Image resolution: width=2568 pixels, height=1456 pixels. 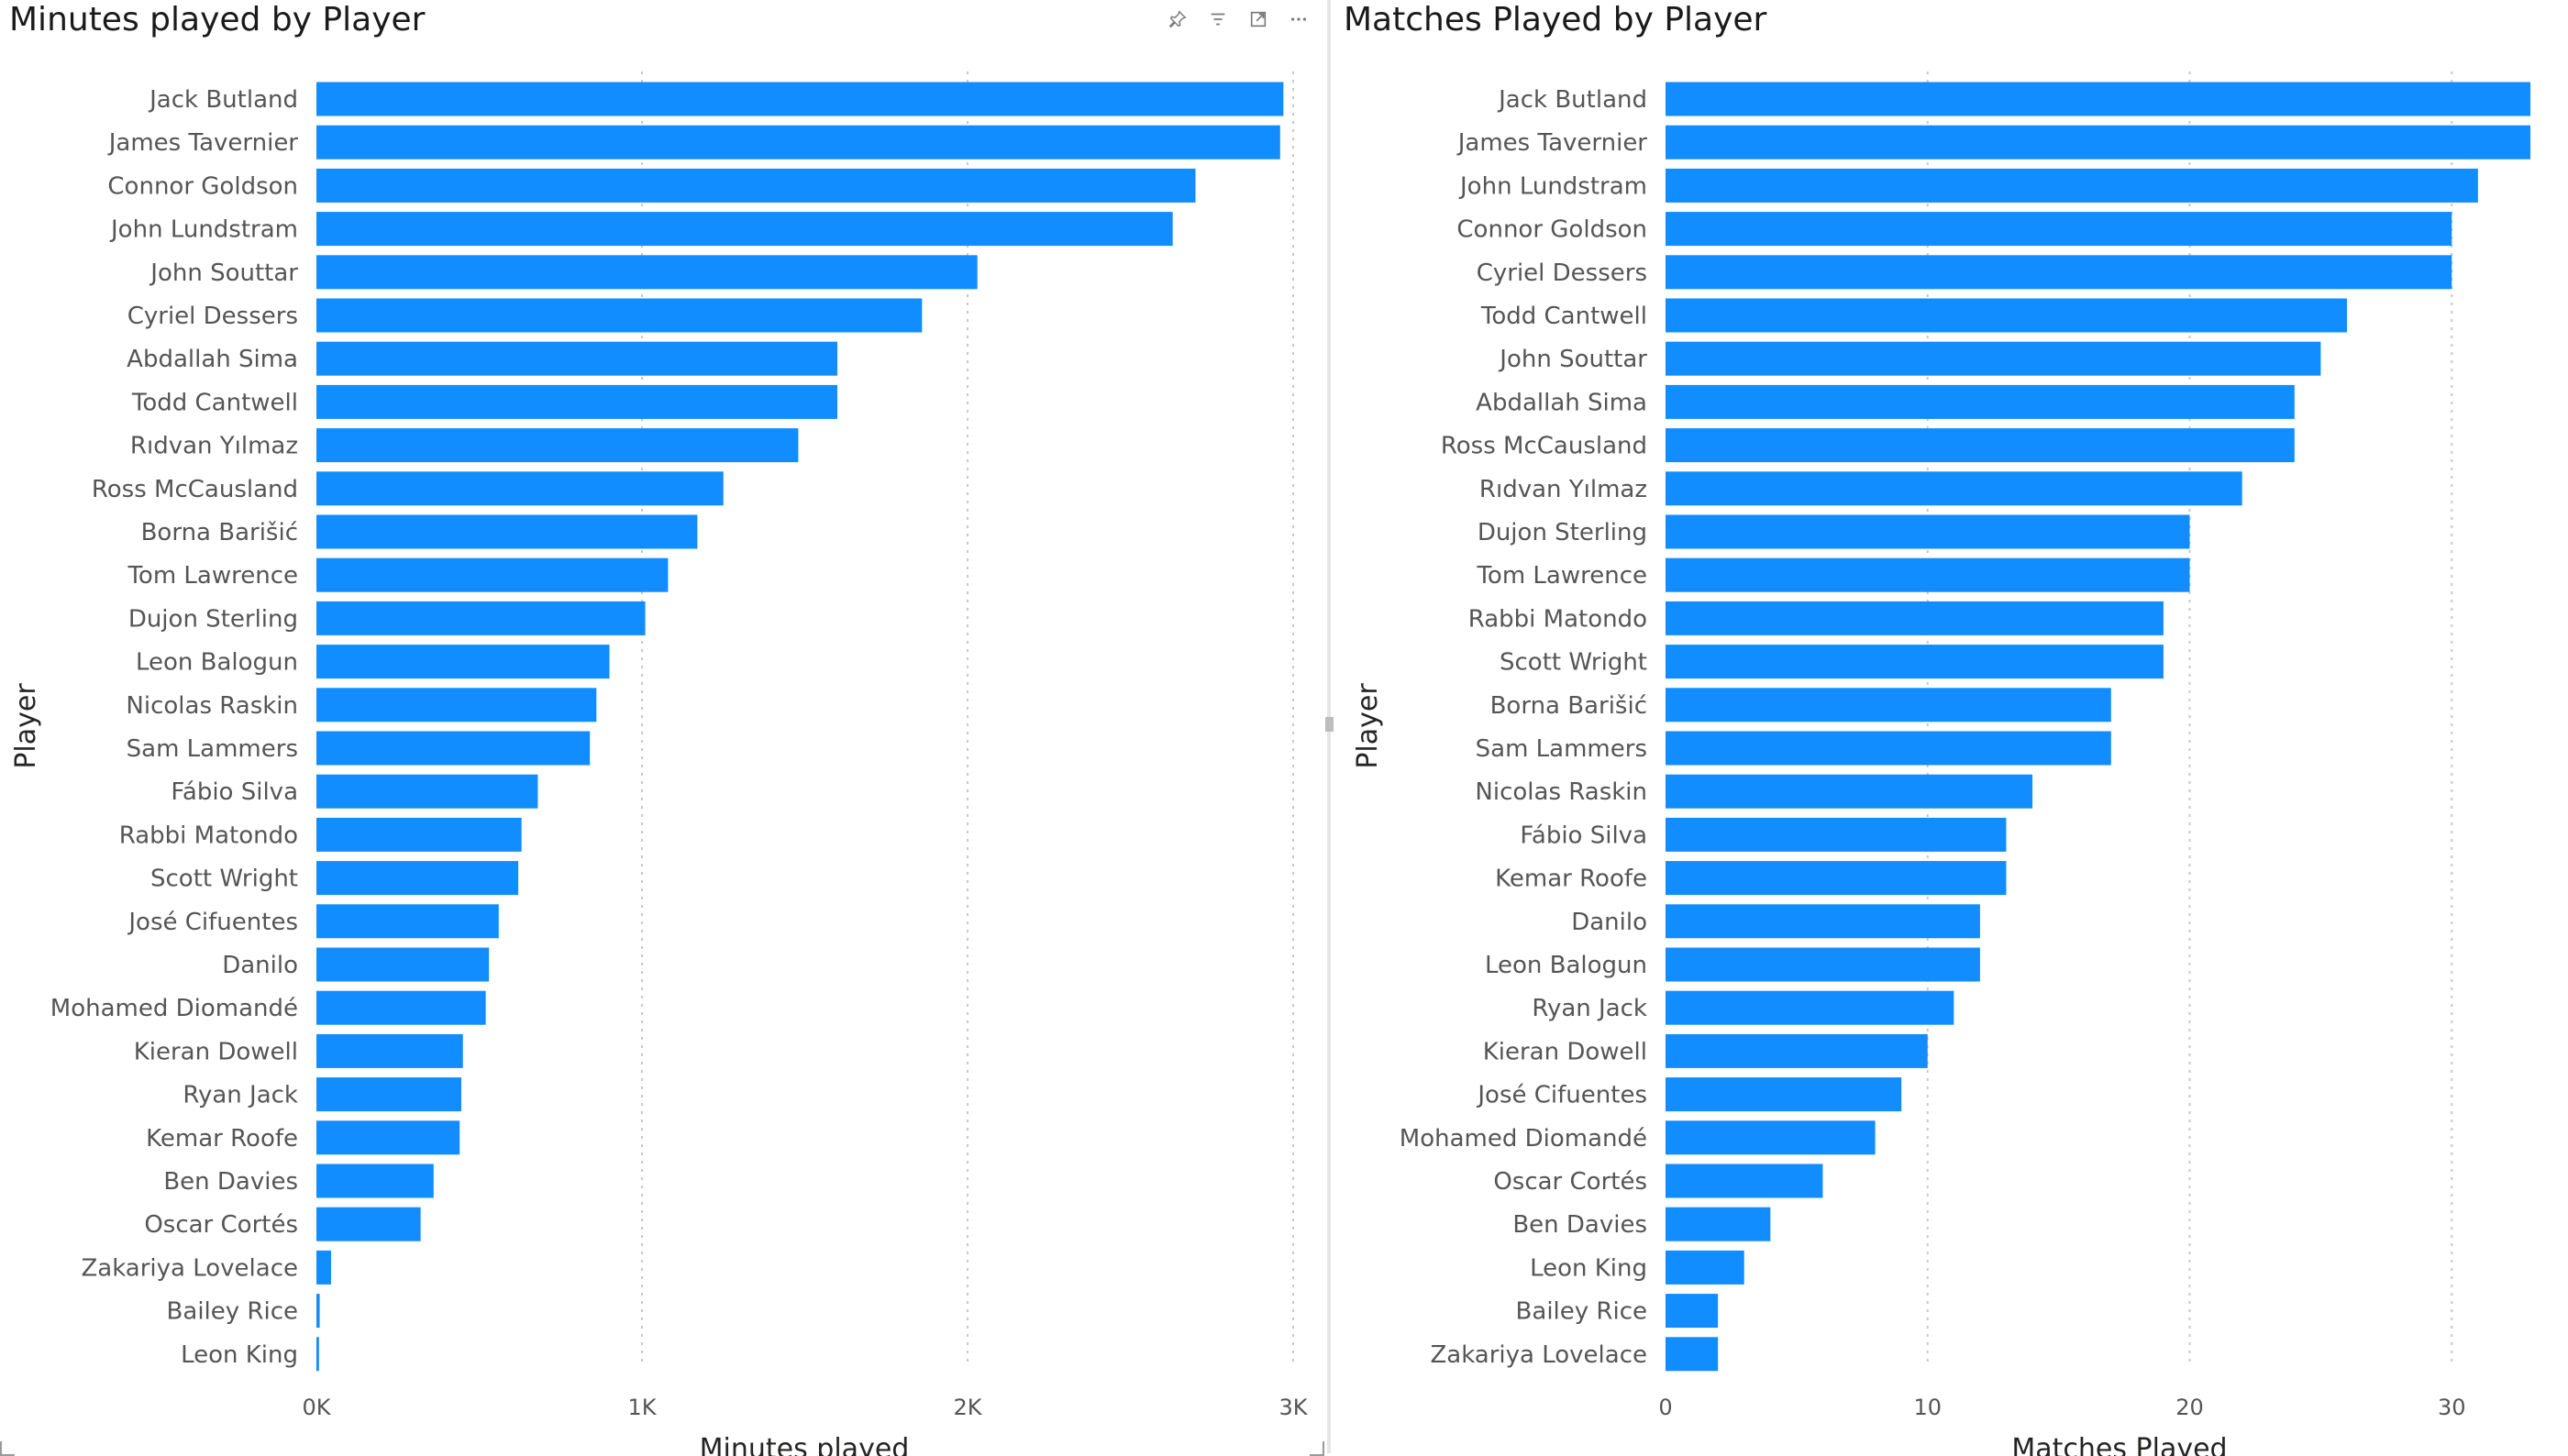 What do you see at coordinates (1523, 1139) in the screenshot?
I see `category-label: Mohamed Diomandé` at bounding box center [1523, 1139].